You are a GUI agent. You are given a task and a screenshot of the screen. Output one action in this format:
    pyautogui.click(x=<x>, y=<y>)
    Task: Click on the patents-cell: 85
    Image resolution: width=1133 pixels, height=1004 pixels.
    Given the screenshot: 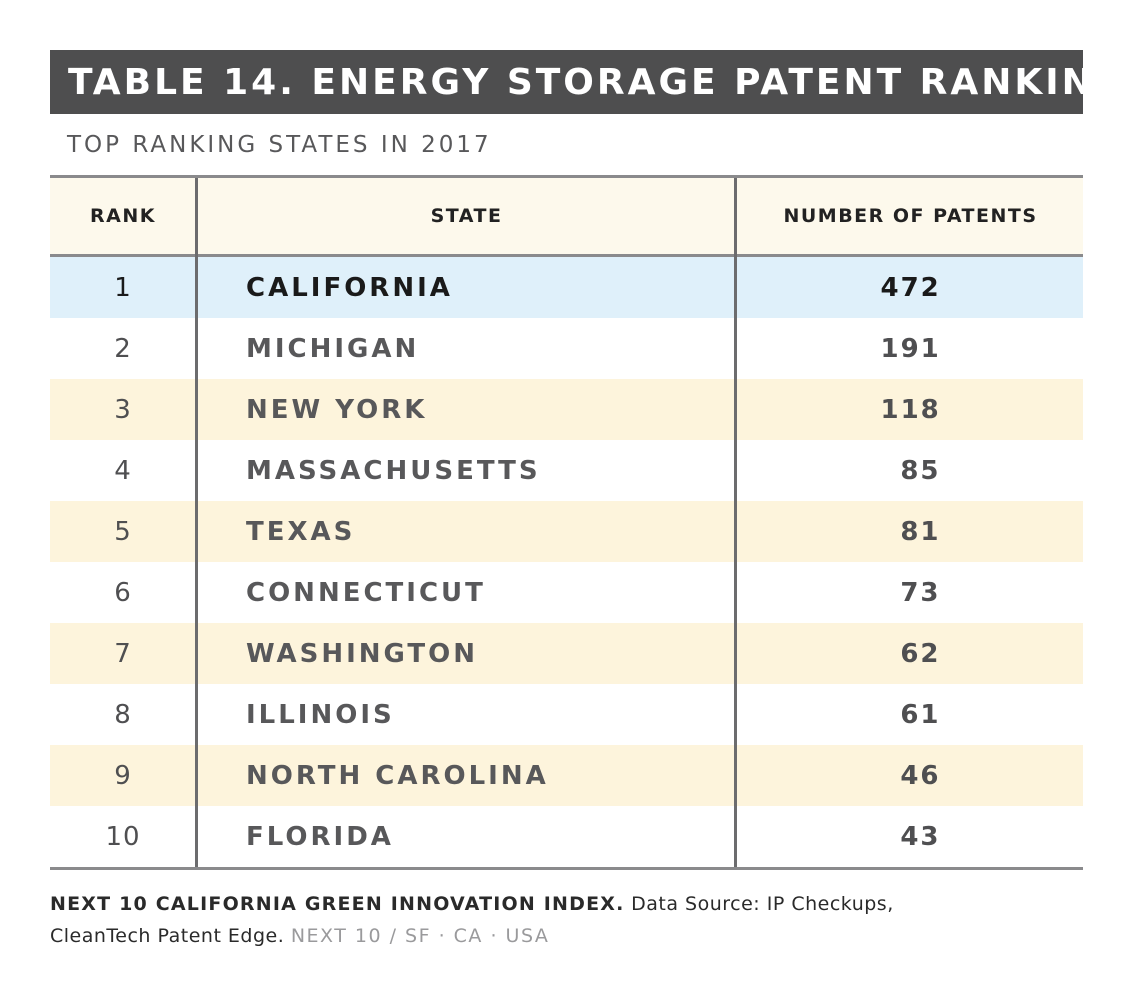 What is the action you would take?
    pyautogui.click(x=910, y=470)
    